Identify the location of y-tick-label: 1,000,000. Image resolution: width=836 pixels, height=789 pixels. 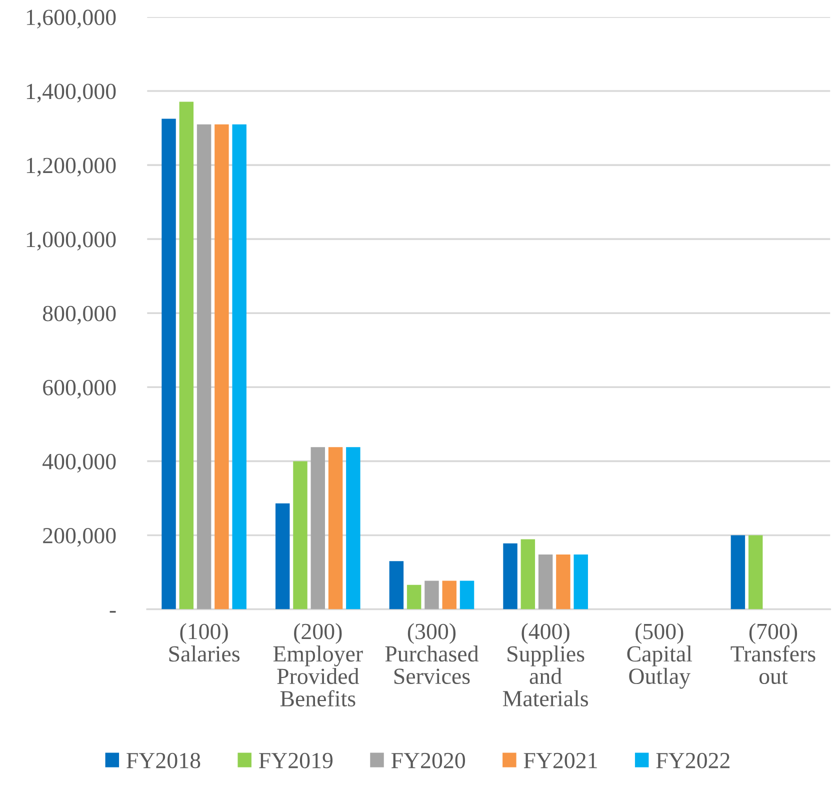
(71, 241).